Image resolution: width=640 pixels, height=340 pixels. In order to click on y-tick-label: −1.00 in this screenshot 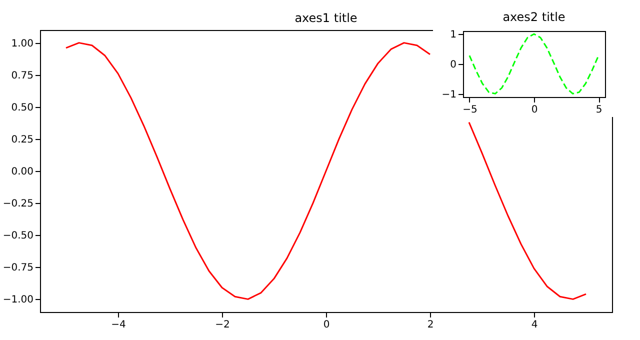, I will do `click(18, 300)`.